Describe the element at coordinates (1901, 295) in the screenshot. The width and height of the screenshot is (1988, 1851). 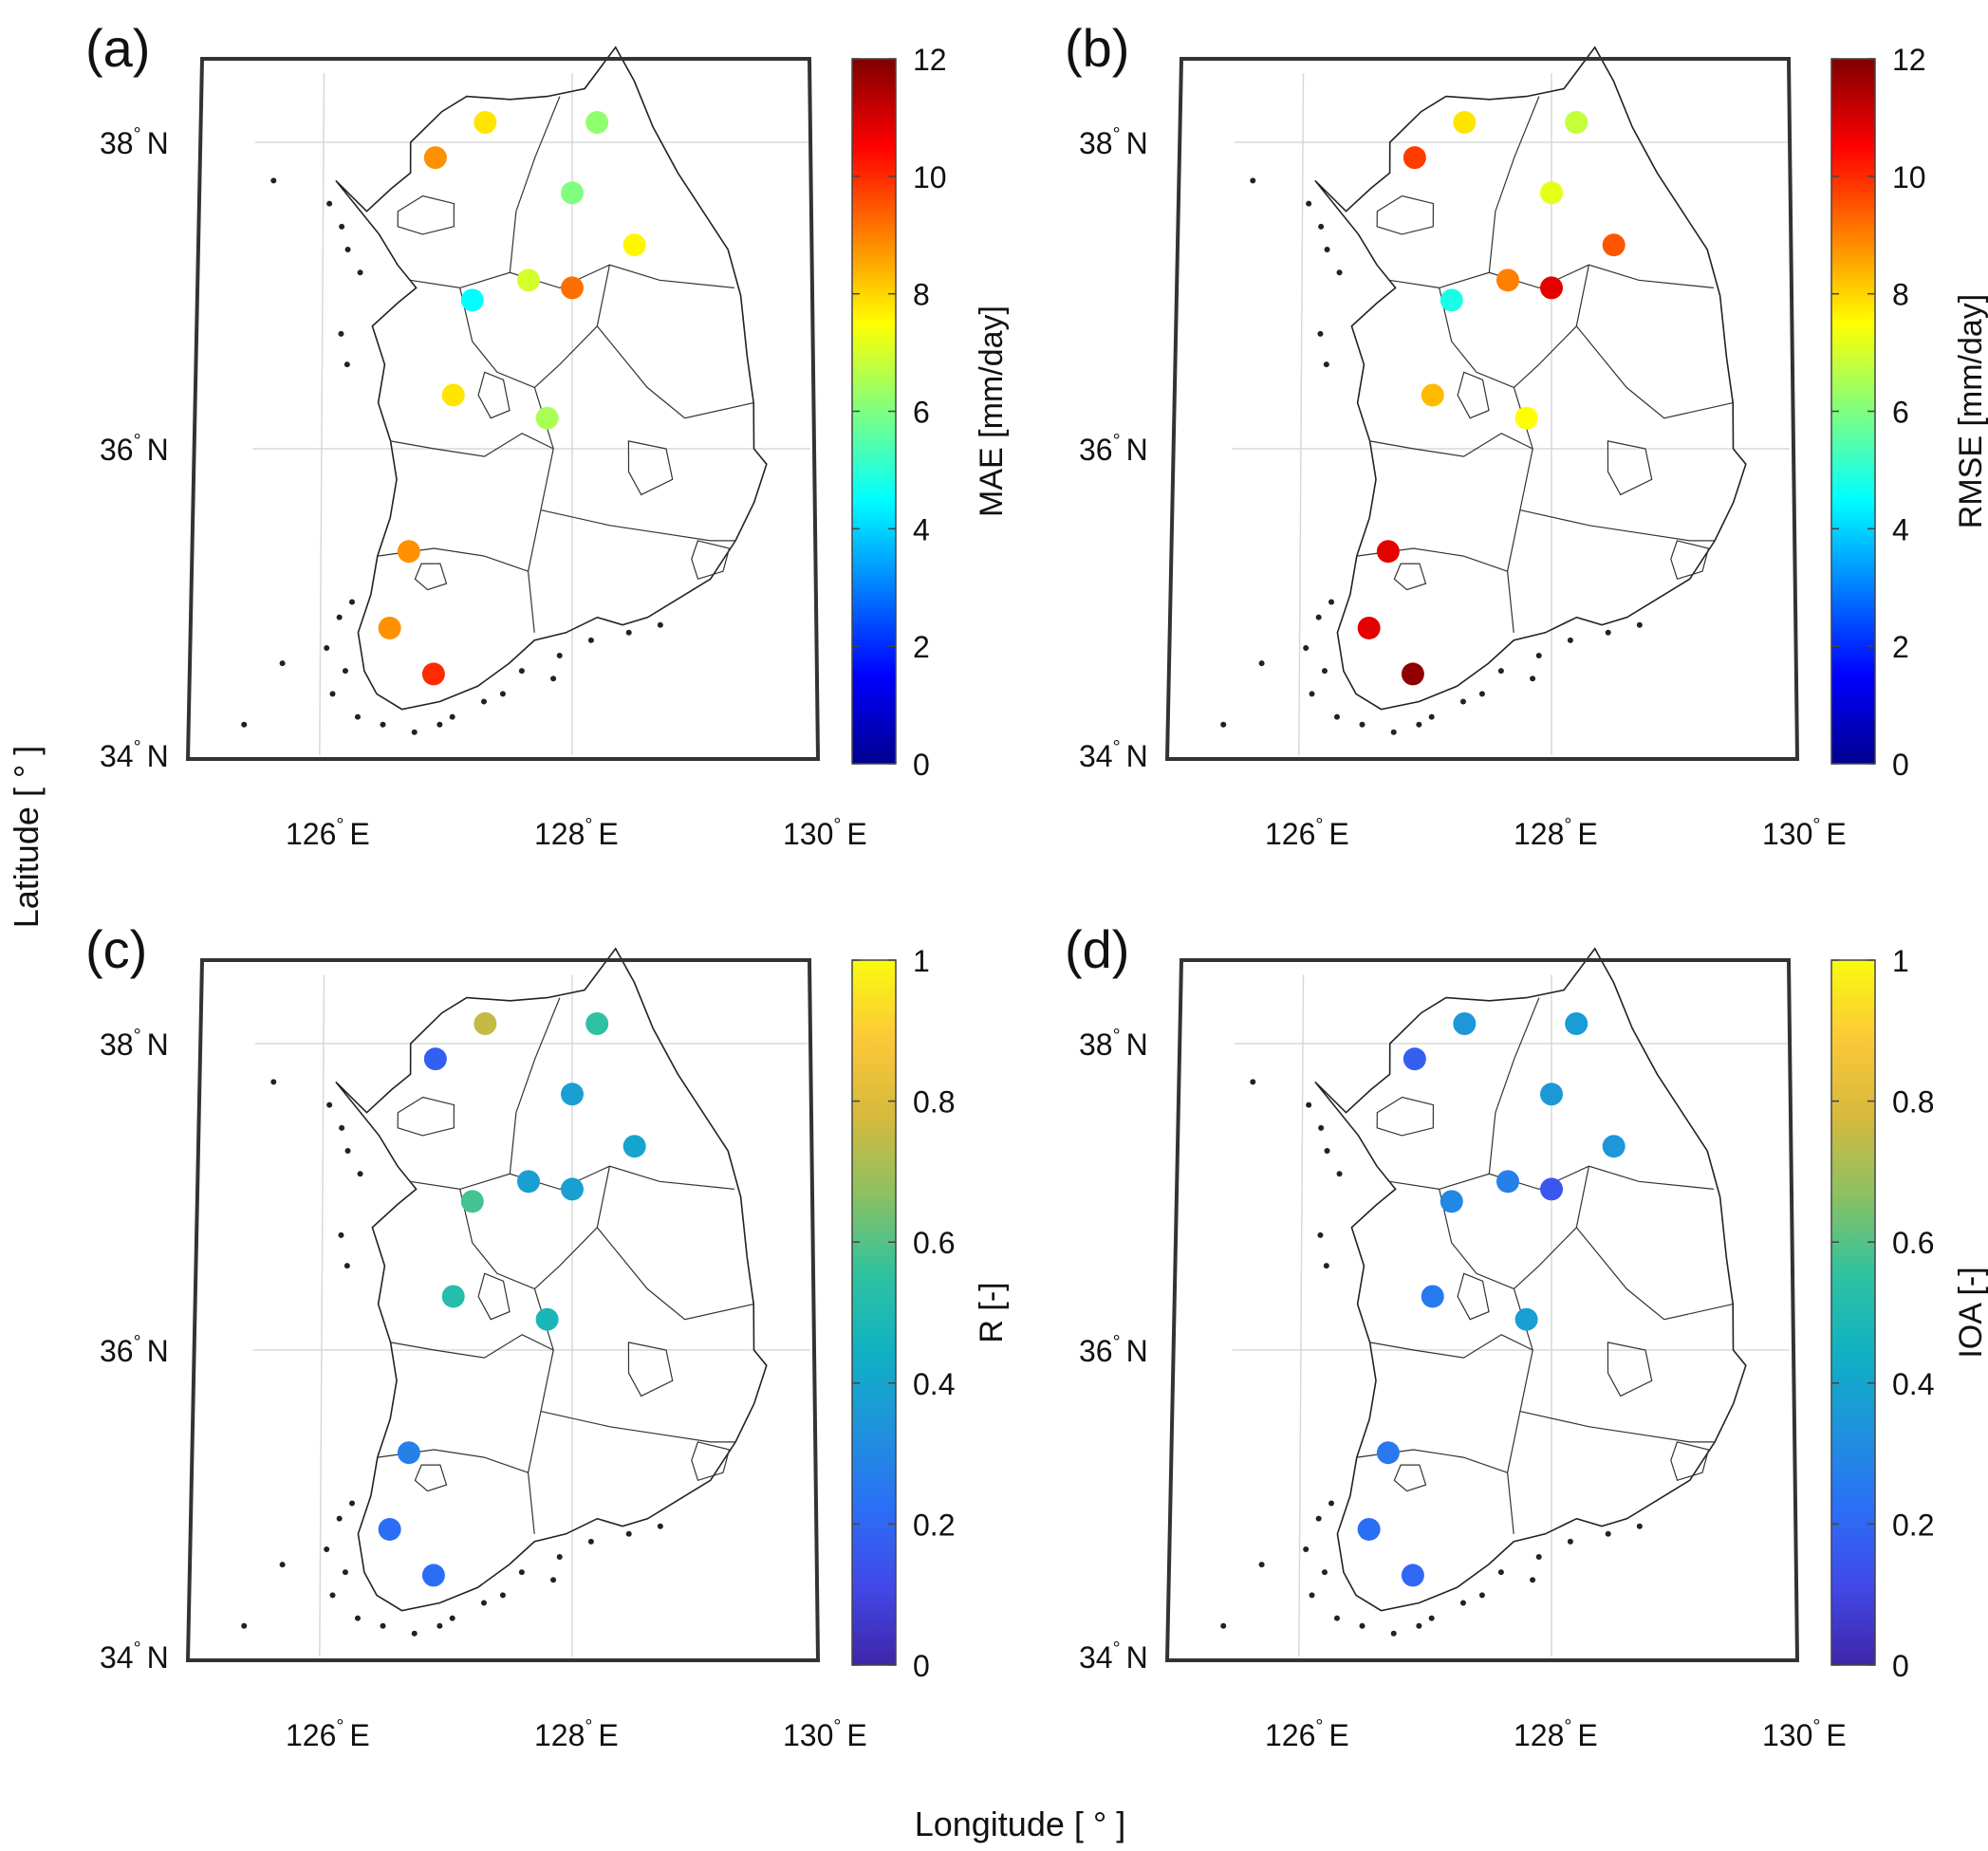
I see `colorbar-tick-label: 8` at that location.